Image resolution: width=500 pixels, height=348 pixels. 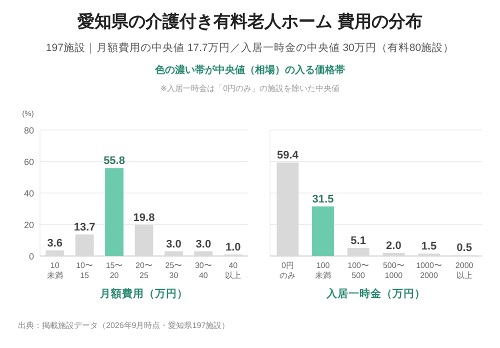 What do you see at coordinates (31, 257) in the screenshot?
I see `y-tick-label: 0` at bounding box center [31, 257].